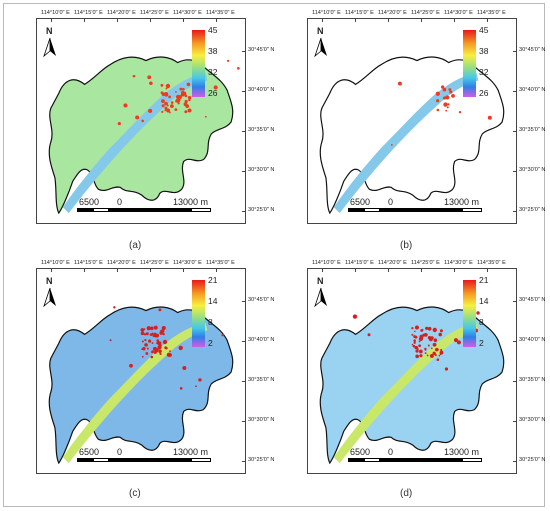  Describe the element at coordinates (484, 93) in the screenshot. I see `legend-value: 26` at that location.